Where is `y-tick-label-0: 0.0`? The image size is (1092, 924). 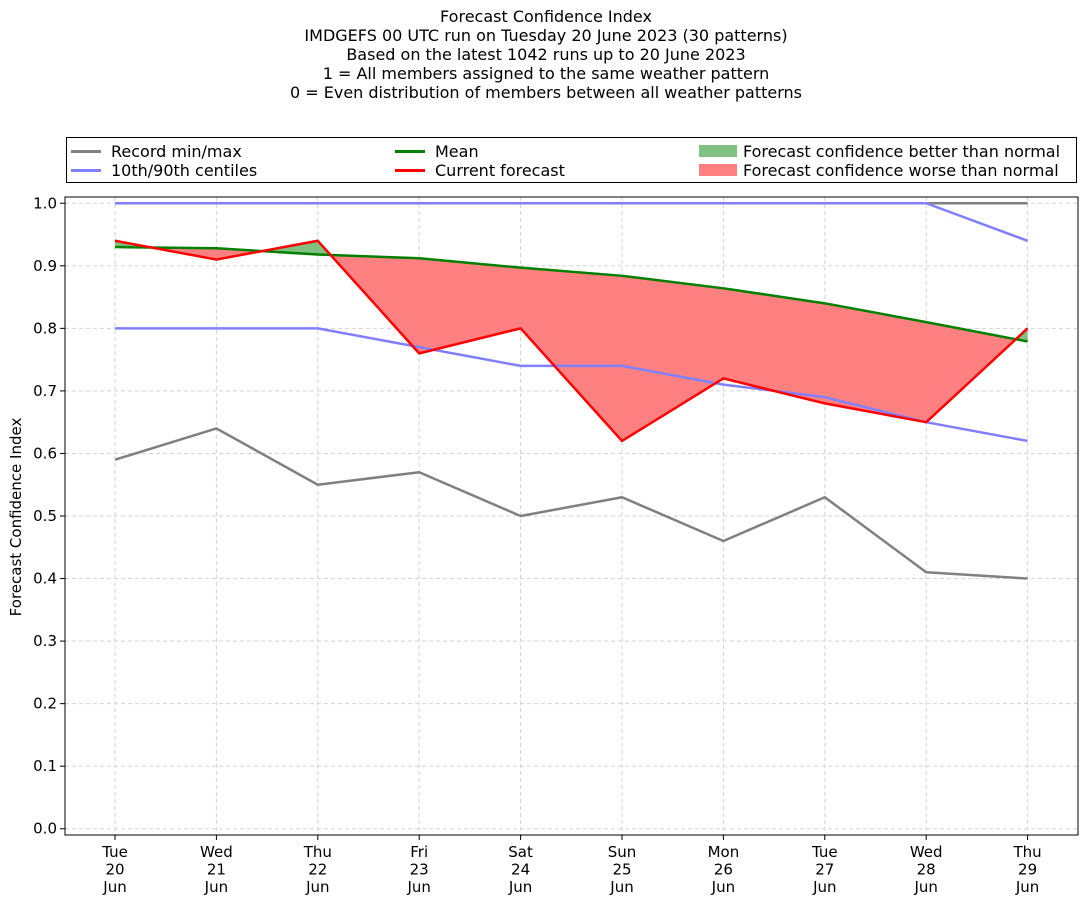
y-tick-label-0: 0.0 is located at coordinates (45, 829).